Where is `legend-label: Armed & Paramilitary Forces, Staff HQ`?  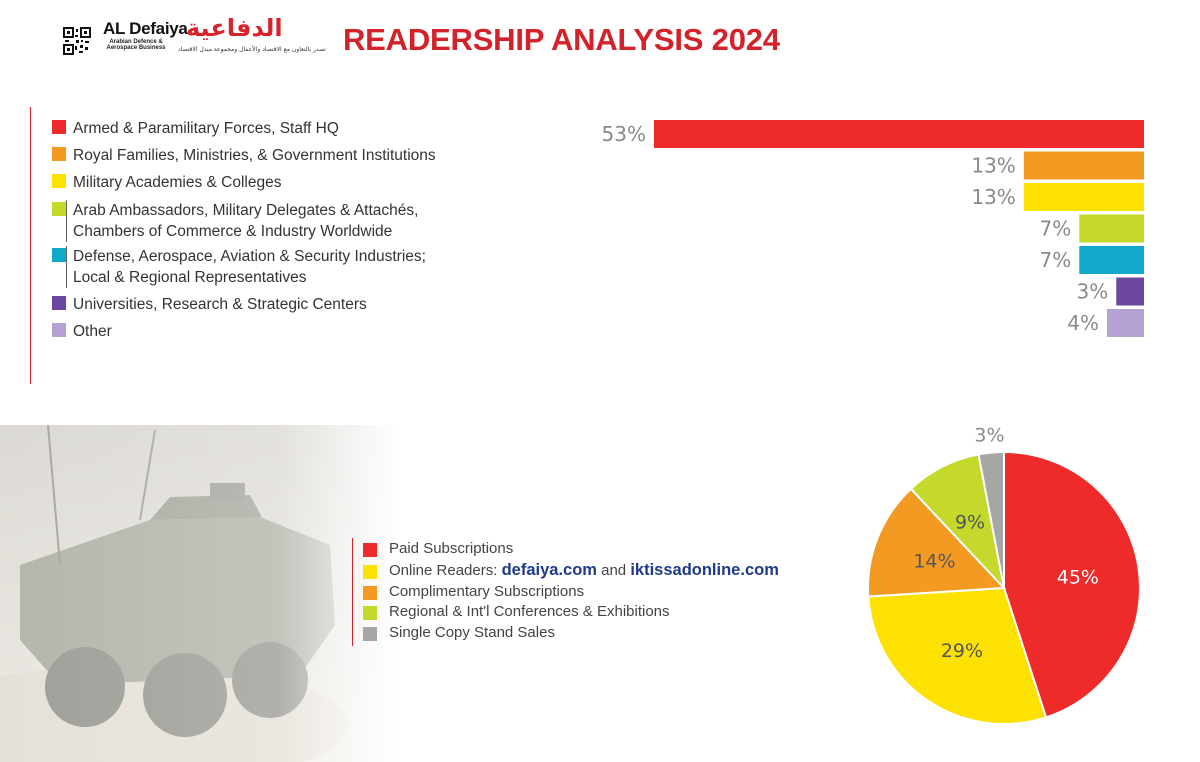 legend-label: Armed & Paramilitary Forces, Staff HQ is located at coordinates (206, 128).